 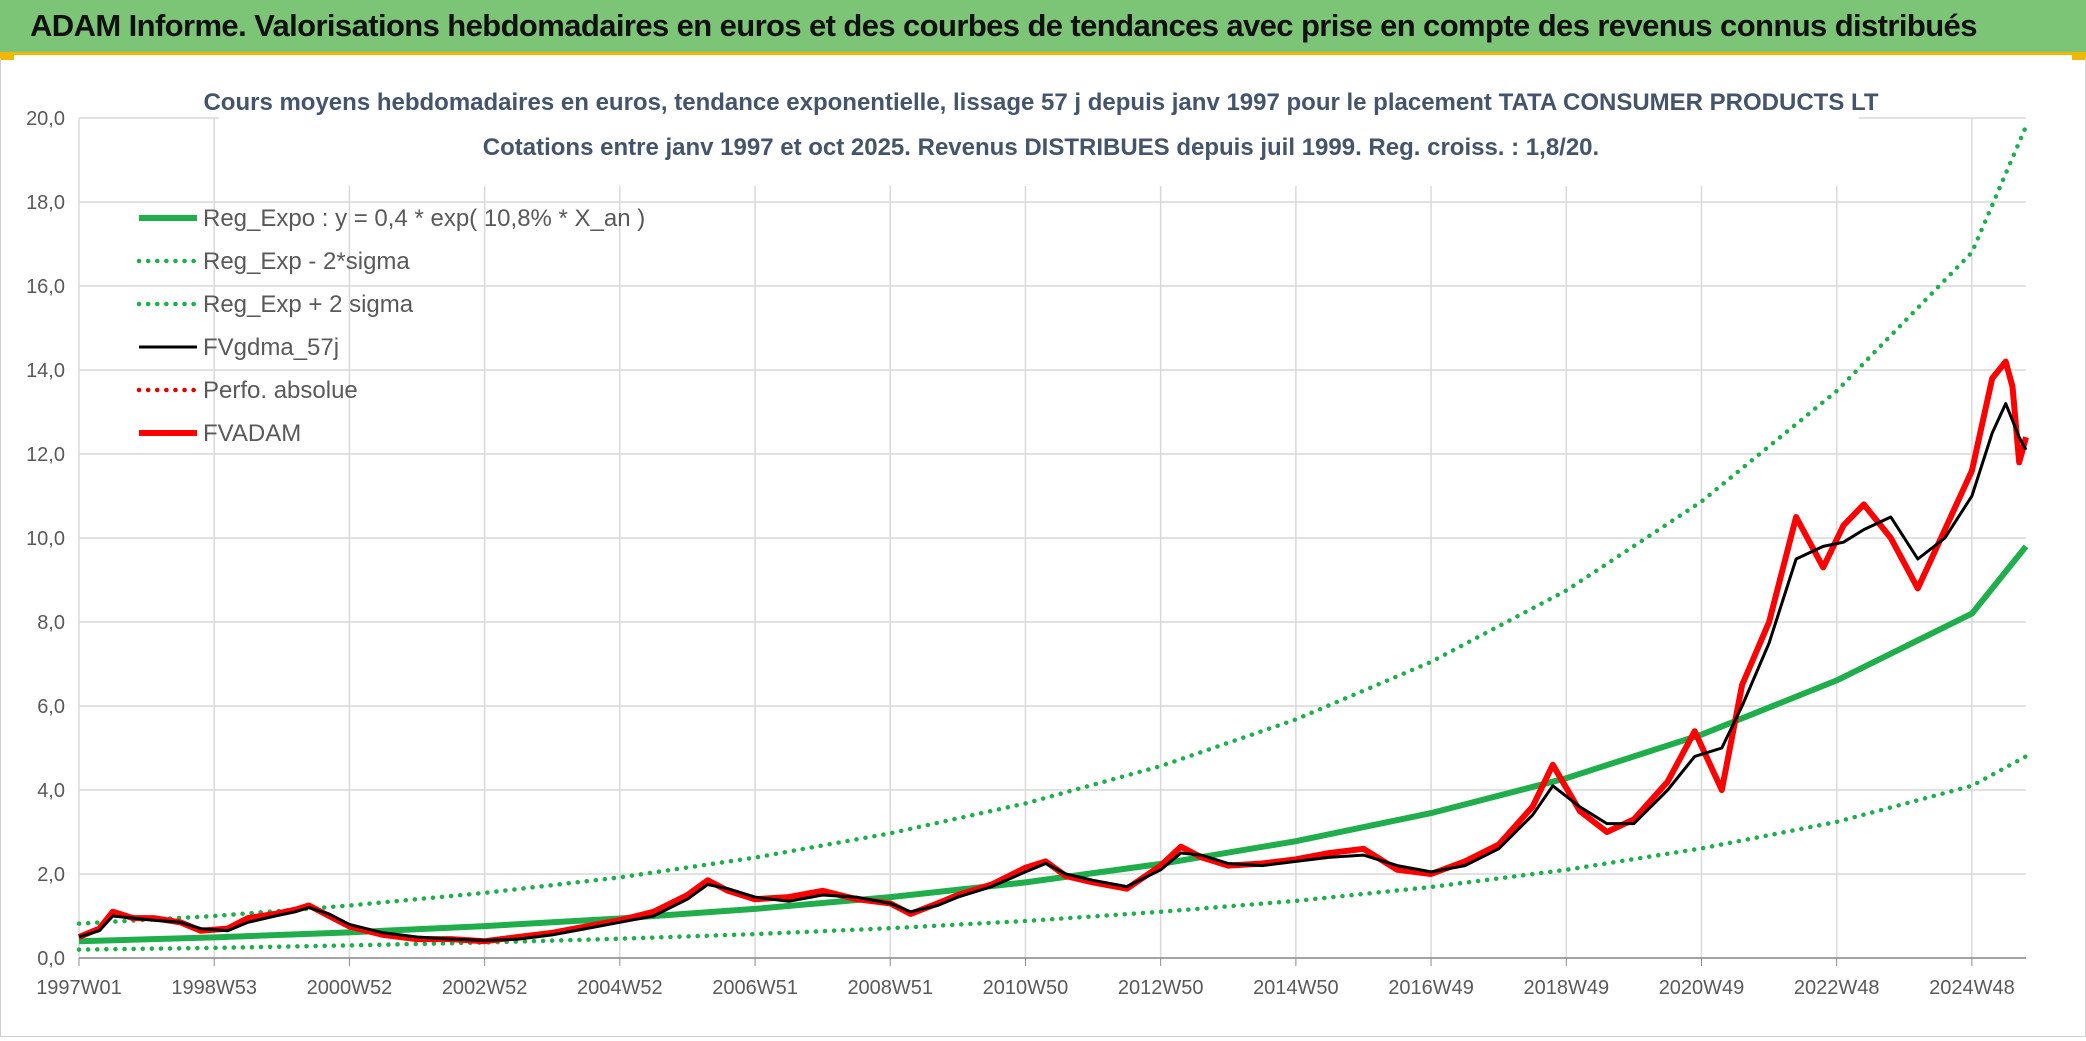 What do you see at coordinates (424, 218) in the screenshot?
I see `legend-entry: Reg_Expo : y = 0,4 * exp( 10,8% * X_an )` at bounding box center [424, 218].